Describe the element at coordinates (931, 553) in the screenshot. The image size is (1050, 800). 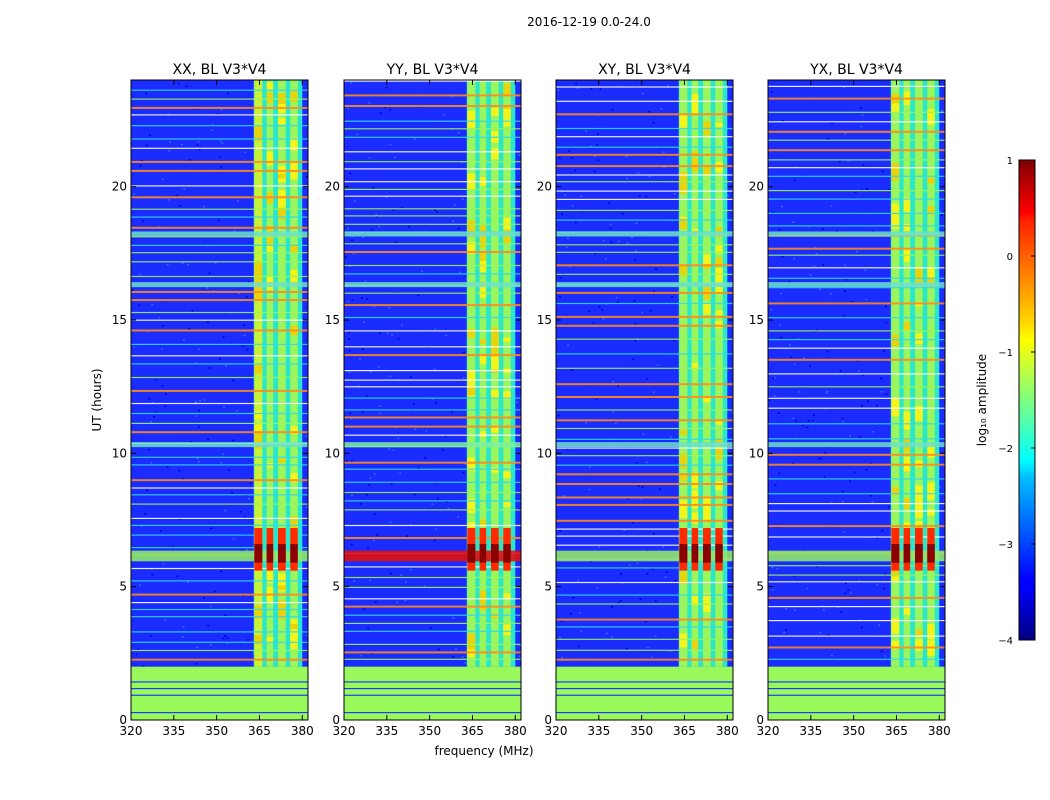
I see `strong-rfi-core` at that location.